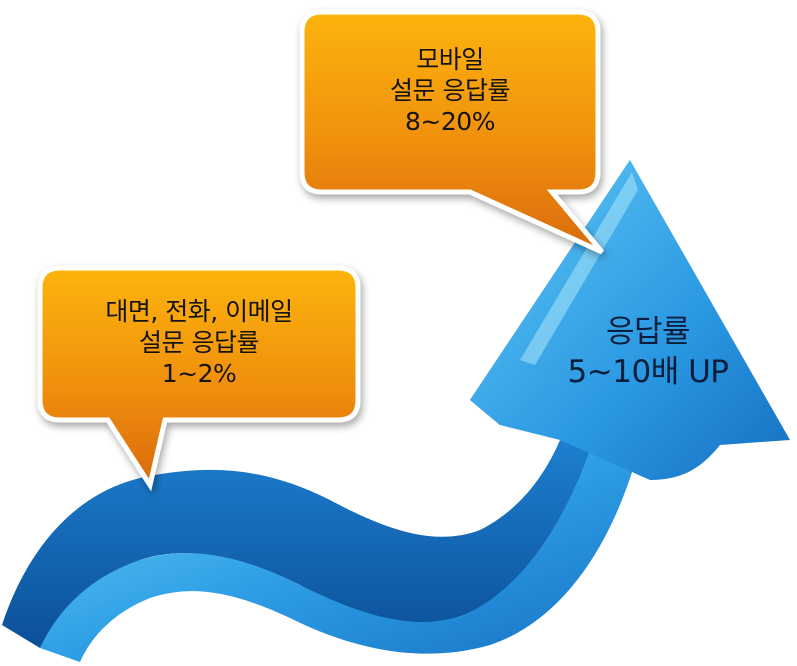  I want to click on offline-bubble-text: 대면, 전화, 이메일 설문 응답률 1~2%, so click(199, 342).